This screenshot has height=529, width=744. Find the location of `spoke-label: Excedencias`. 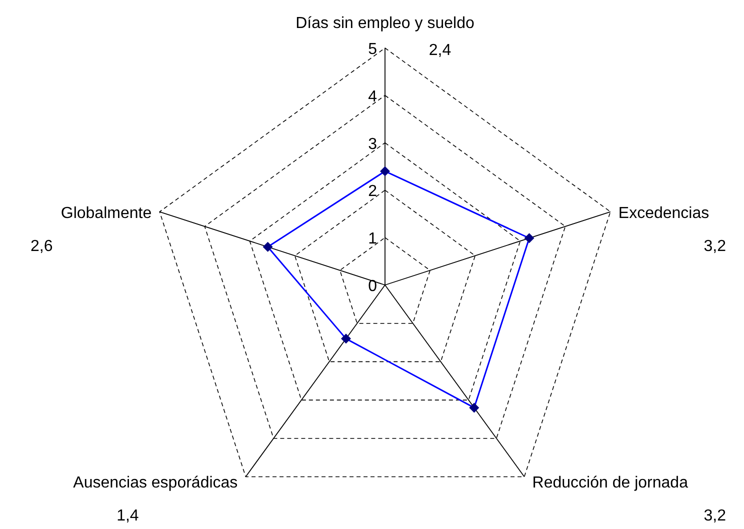

spoke-label: Excedencias is located at coordinates (664, 213).